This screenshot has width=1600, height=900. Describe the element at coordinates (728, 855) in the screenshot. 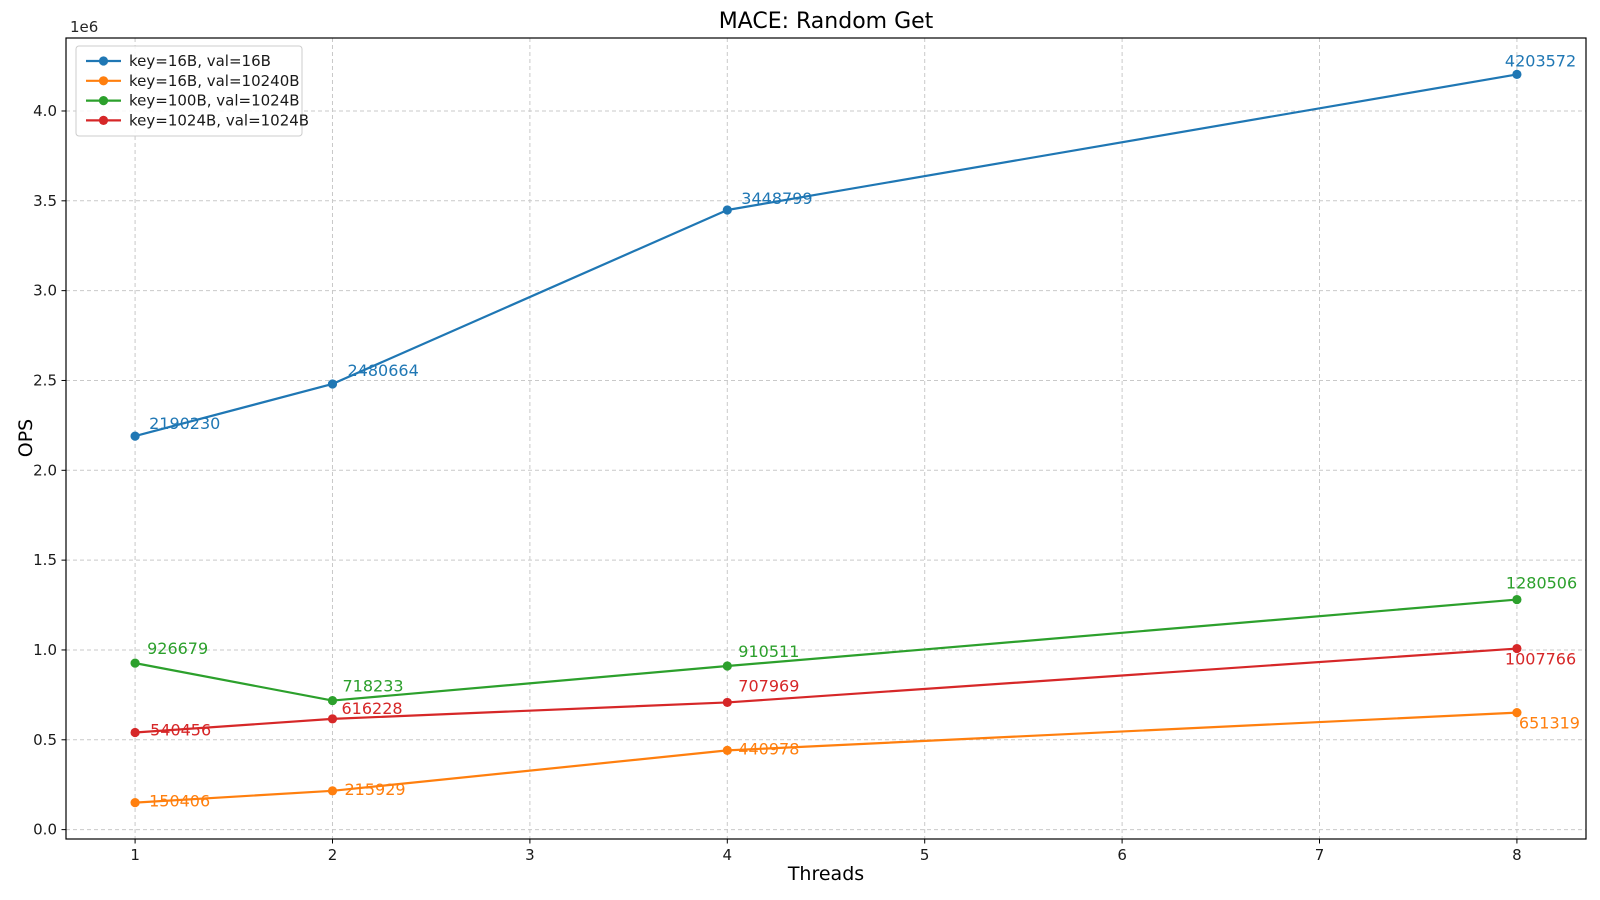

I see `x-tick-label: 4` at that location.